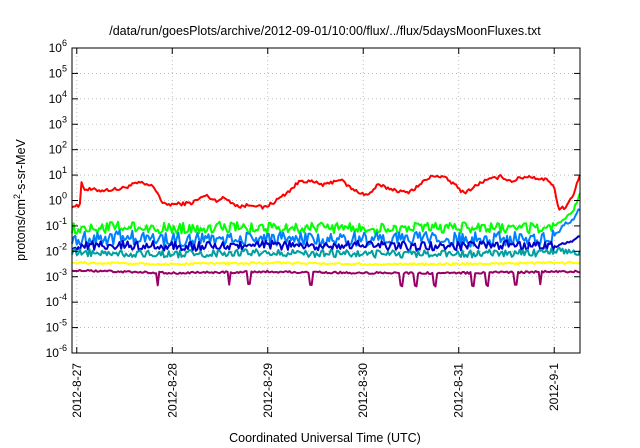 The image size is (640, 448). What do you see at coordinates (554, 387) in the screenshot?
I see `x-tick-label: 2012-9-1` at bounding box center [554, 387].